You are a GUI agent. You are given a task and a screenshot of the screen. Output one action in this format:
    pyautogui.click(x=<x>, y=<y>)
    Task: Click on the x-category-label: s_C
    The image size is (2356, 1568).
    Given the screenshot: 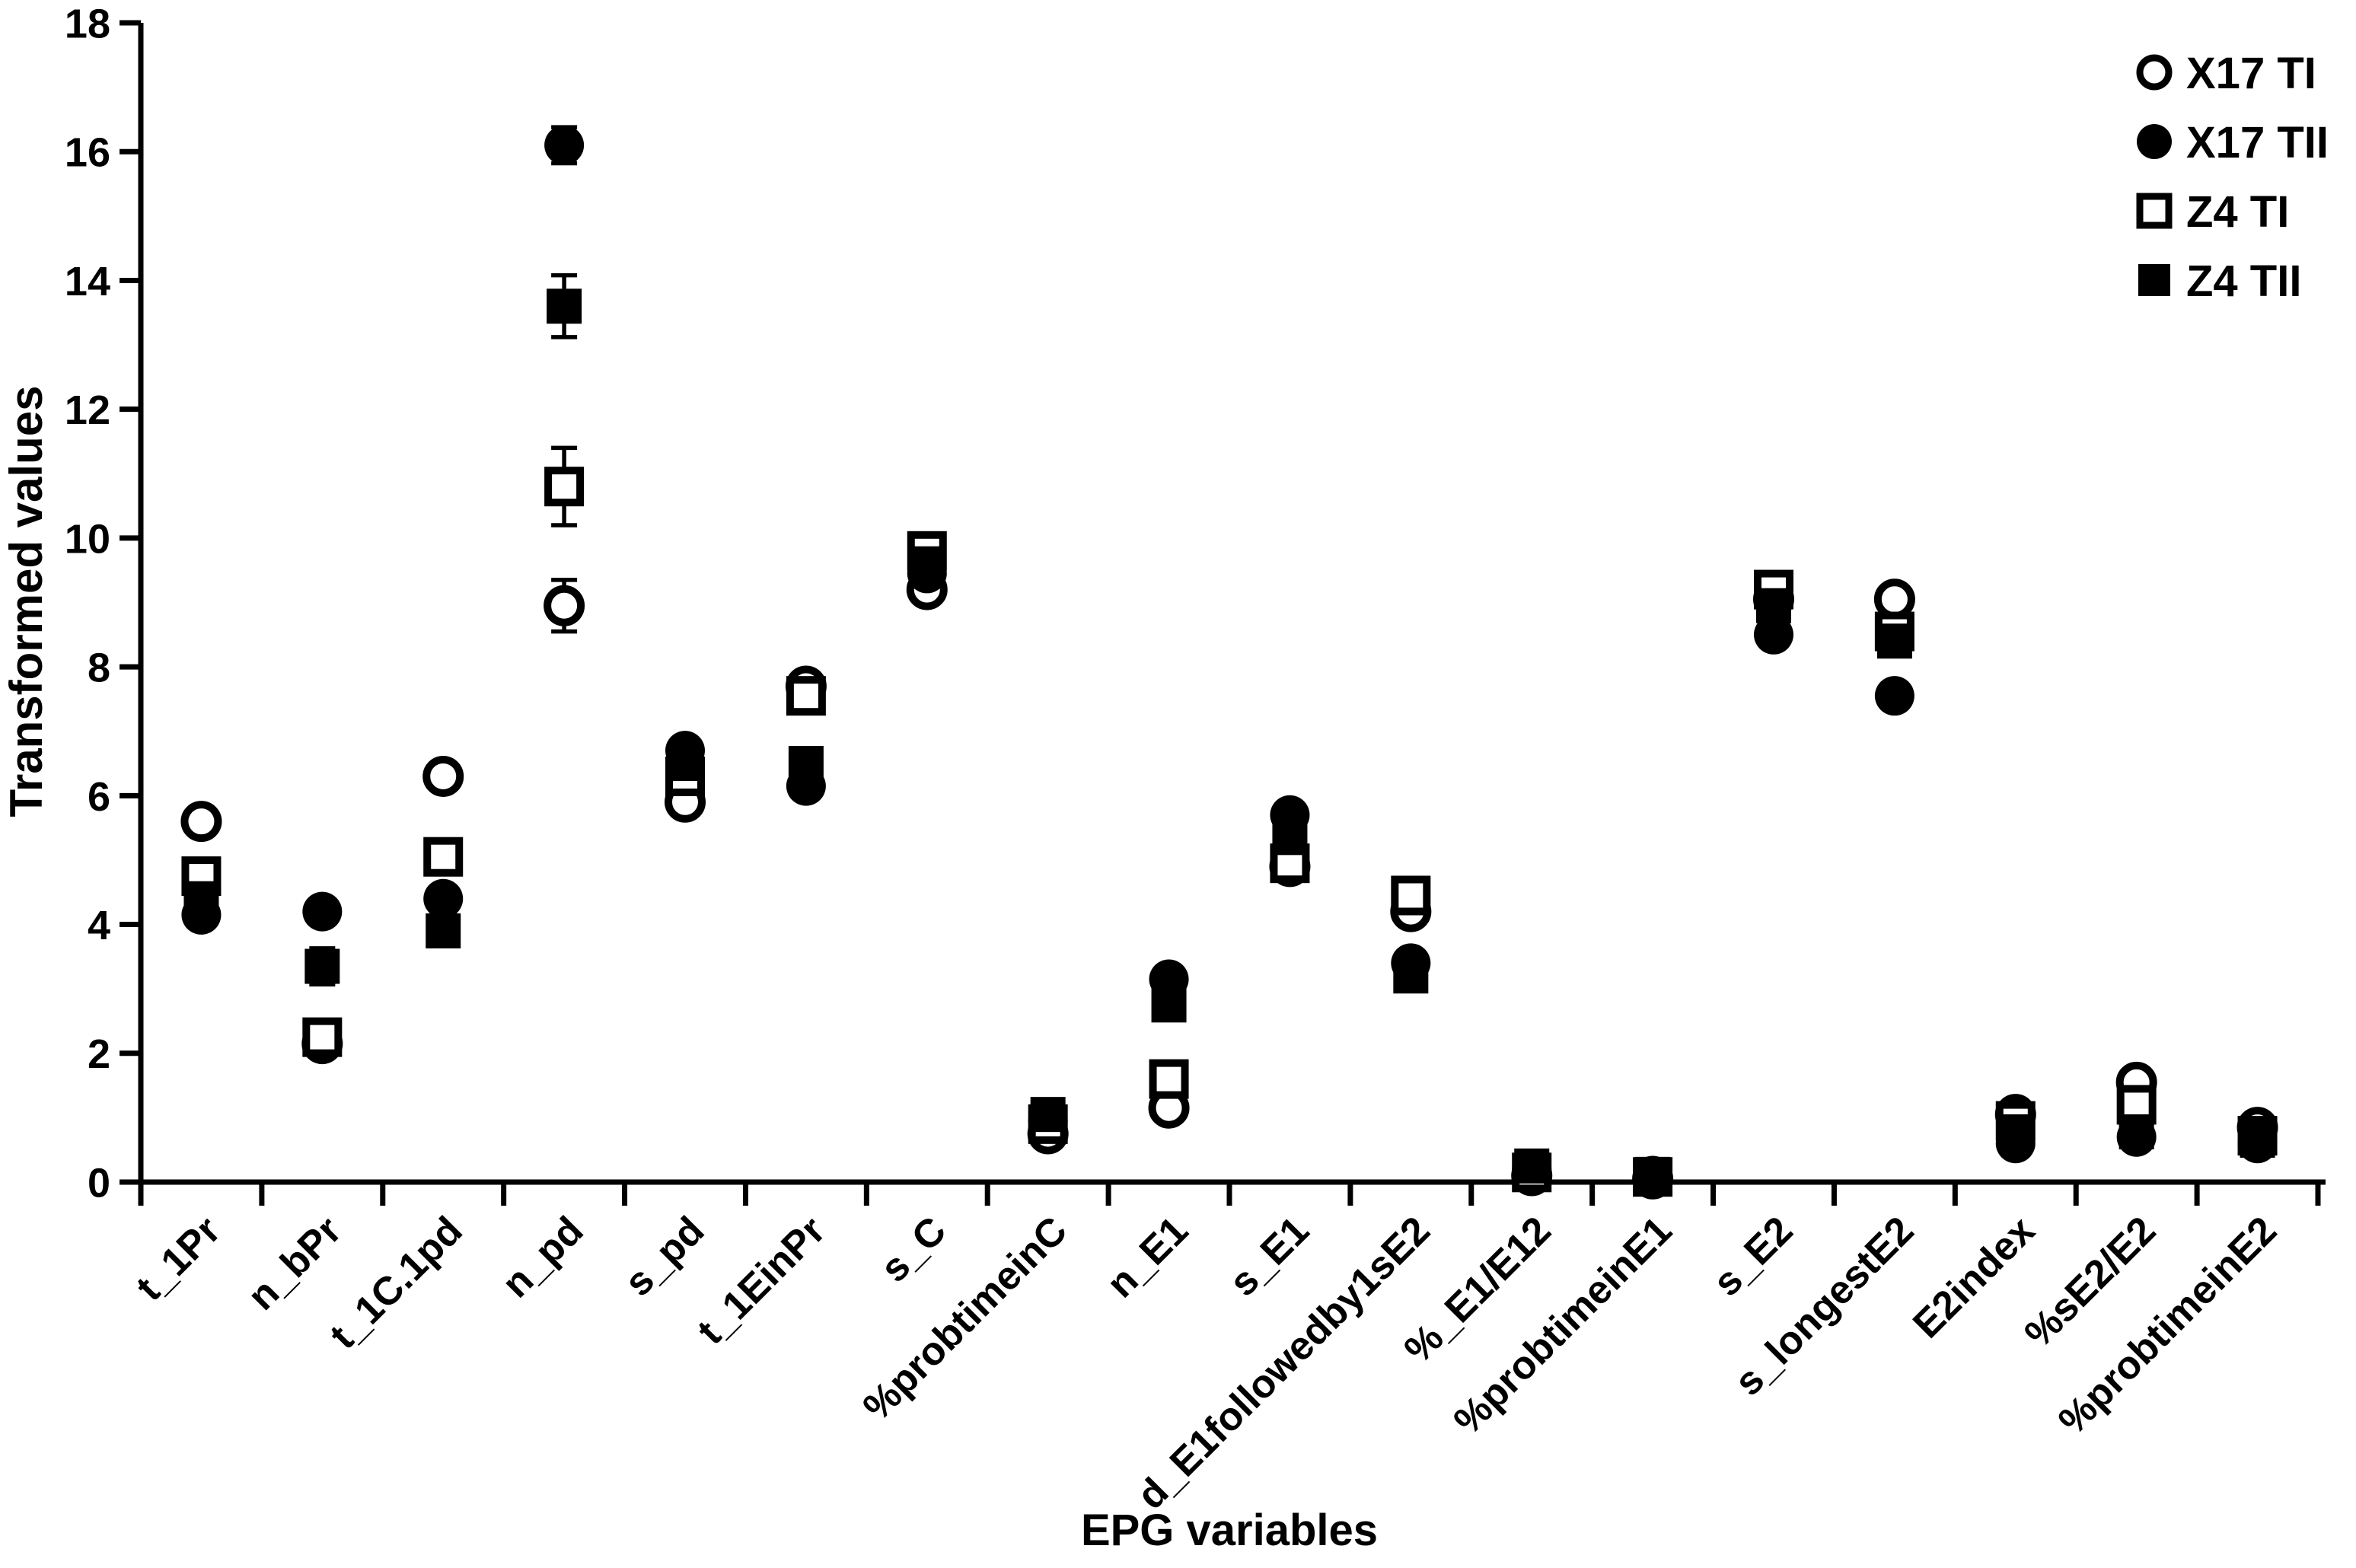 What is the action you would take?
    pyautogui.click(x=913, y=1249)
    